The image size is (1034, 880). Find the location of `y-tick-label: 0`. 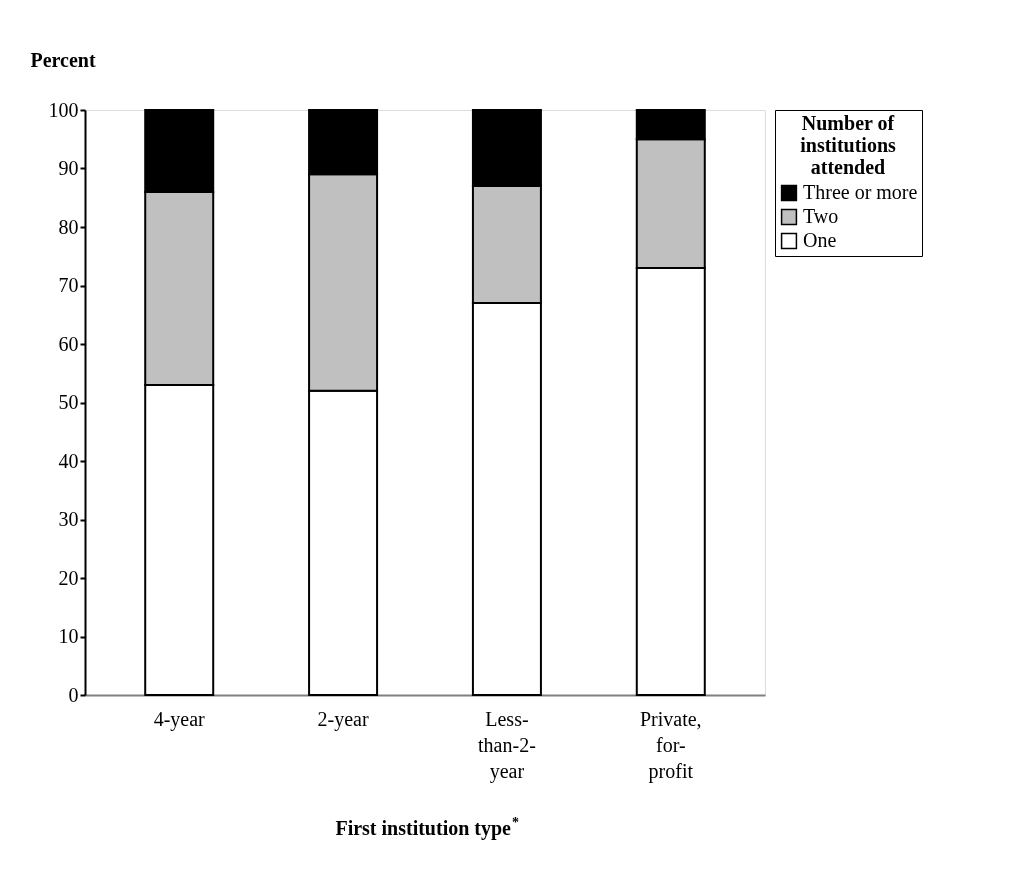

y-tick-label: 0 is located at coordinates (73, 694).